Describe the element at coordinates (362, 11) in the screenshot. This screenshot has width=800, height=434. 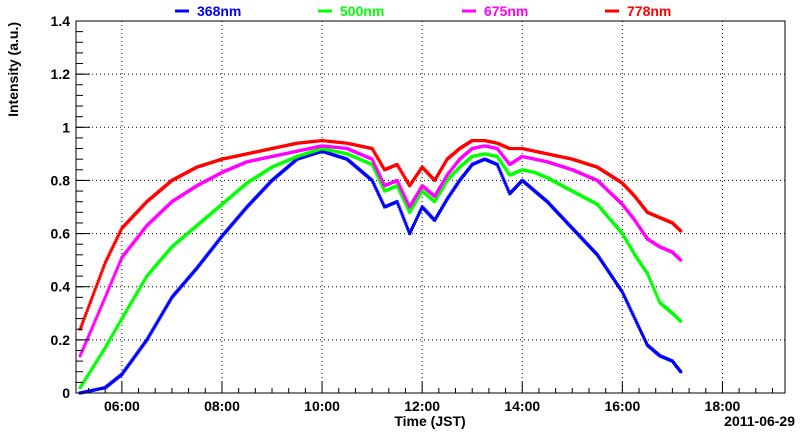
I see `legend-label: 500nm` at that location.